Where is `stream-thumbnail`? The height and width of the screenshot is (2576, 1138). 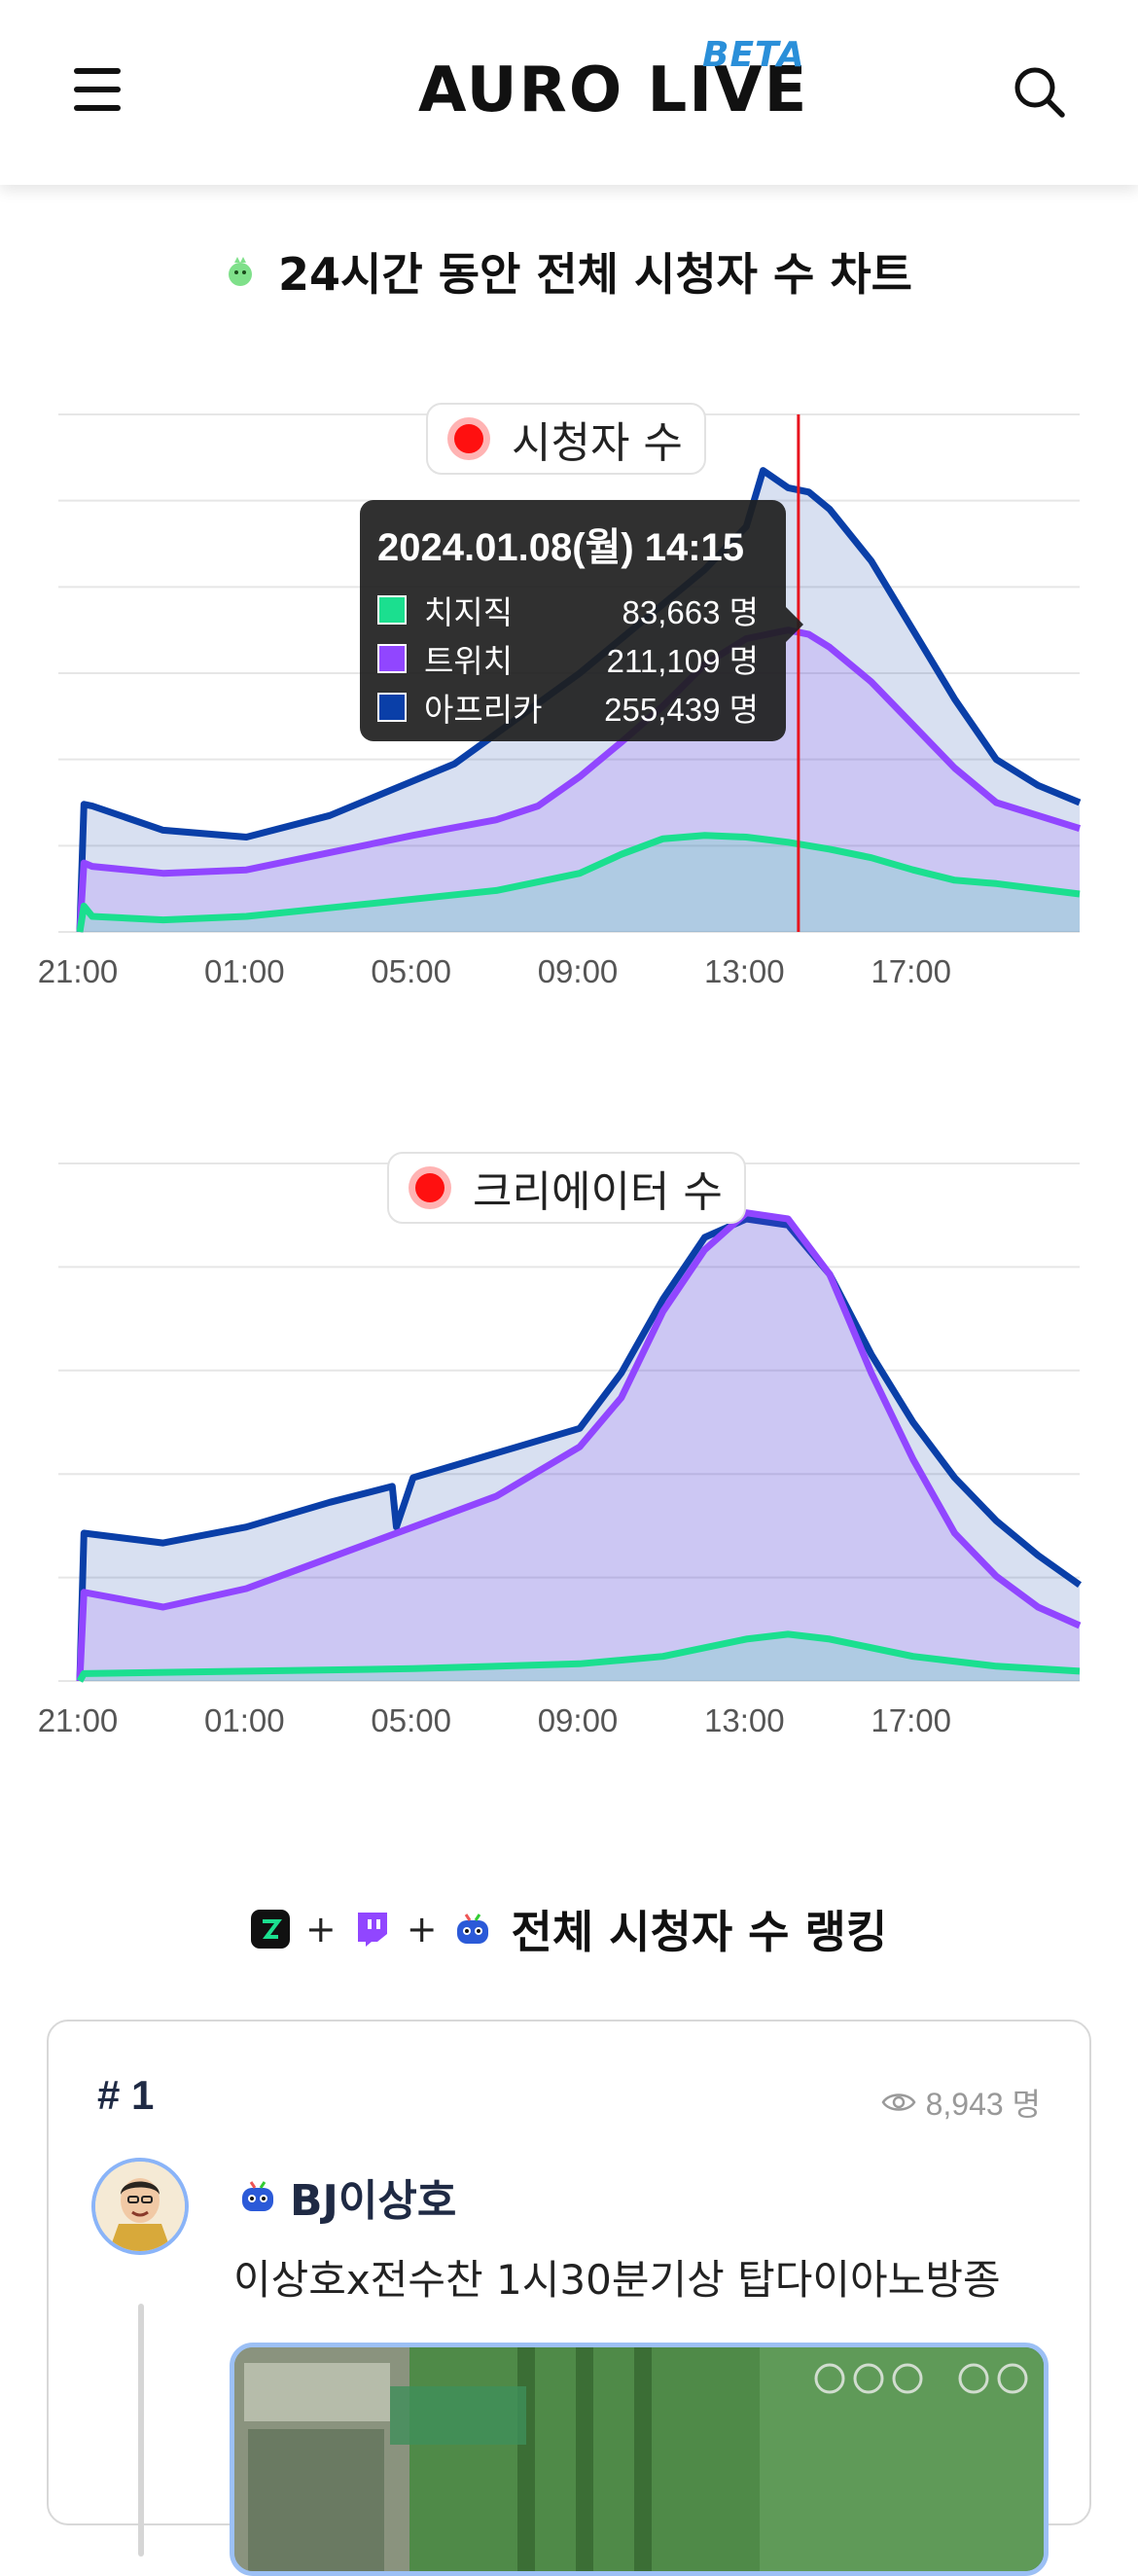
stream-thumbnail is located at coordinates (639, 2459).